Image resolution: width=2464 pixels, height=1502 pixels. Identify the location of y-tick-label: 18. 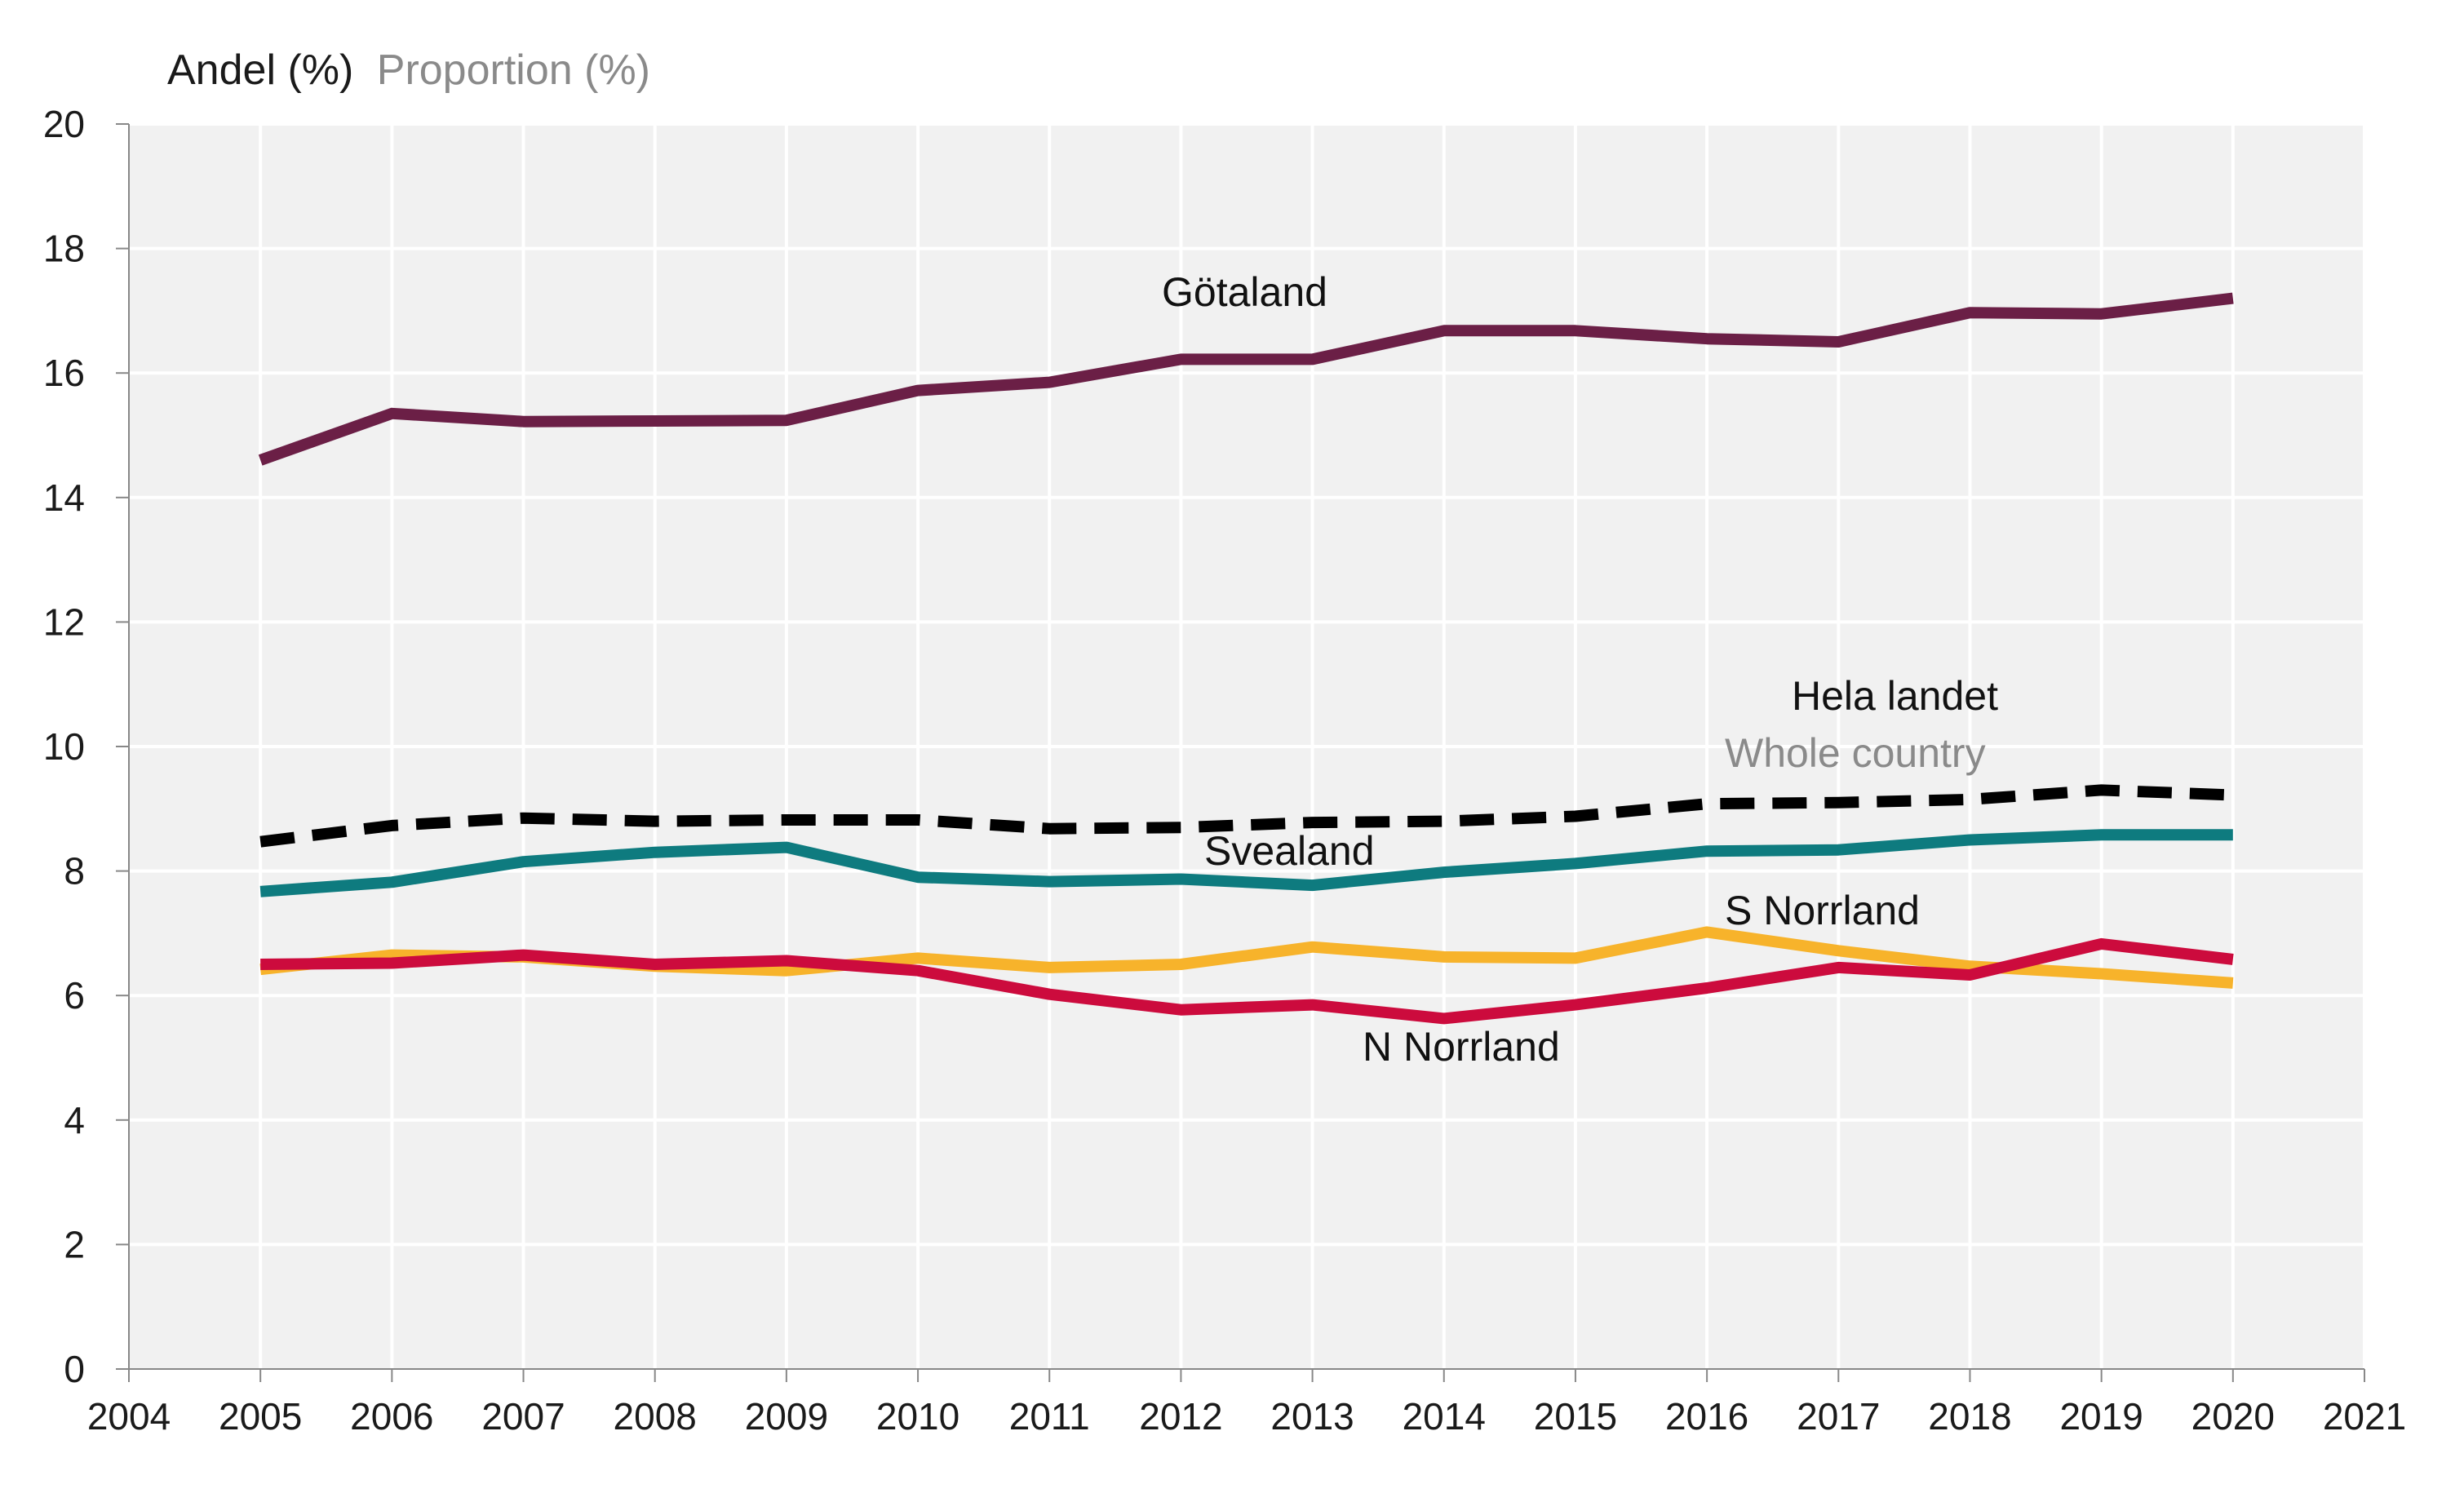
(64, 249).